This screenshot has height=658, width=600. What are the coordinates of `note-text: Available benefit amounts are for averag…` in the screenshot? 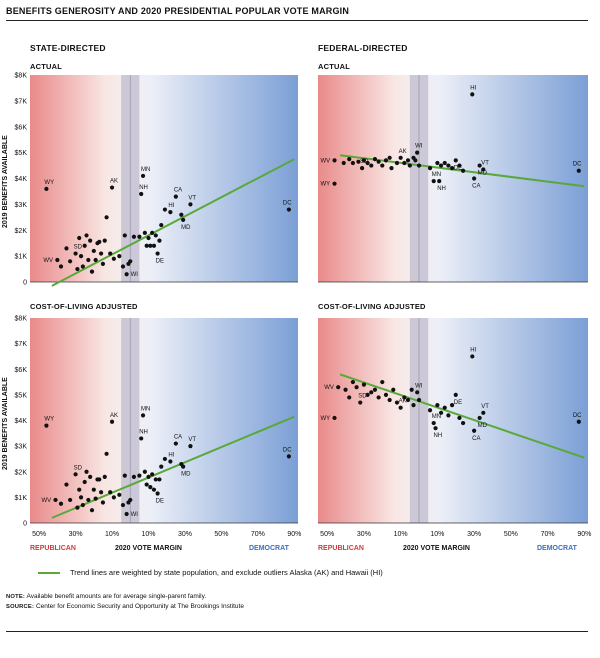 It's located at (116, 596).